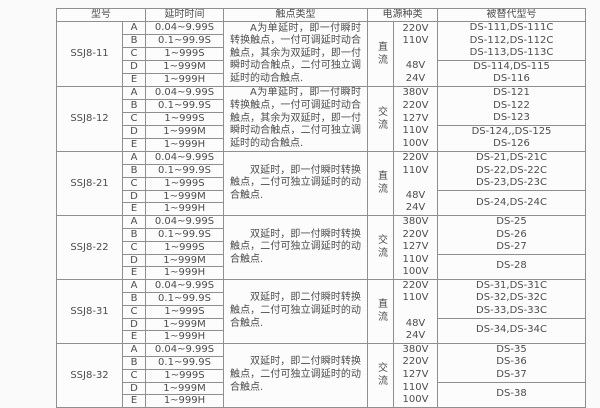 The width and height of the screenshot is (600, 408). What do you see at coordinates (511, 362) in the screenshot?
I see `replaced-models-top: DS-35 DS-36 DS-37` at bounding box center [511, 362].